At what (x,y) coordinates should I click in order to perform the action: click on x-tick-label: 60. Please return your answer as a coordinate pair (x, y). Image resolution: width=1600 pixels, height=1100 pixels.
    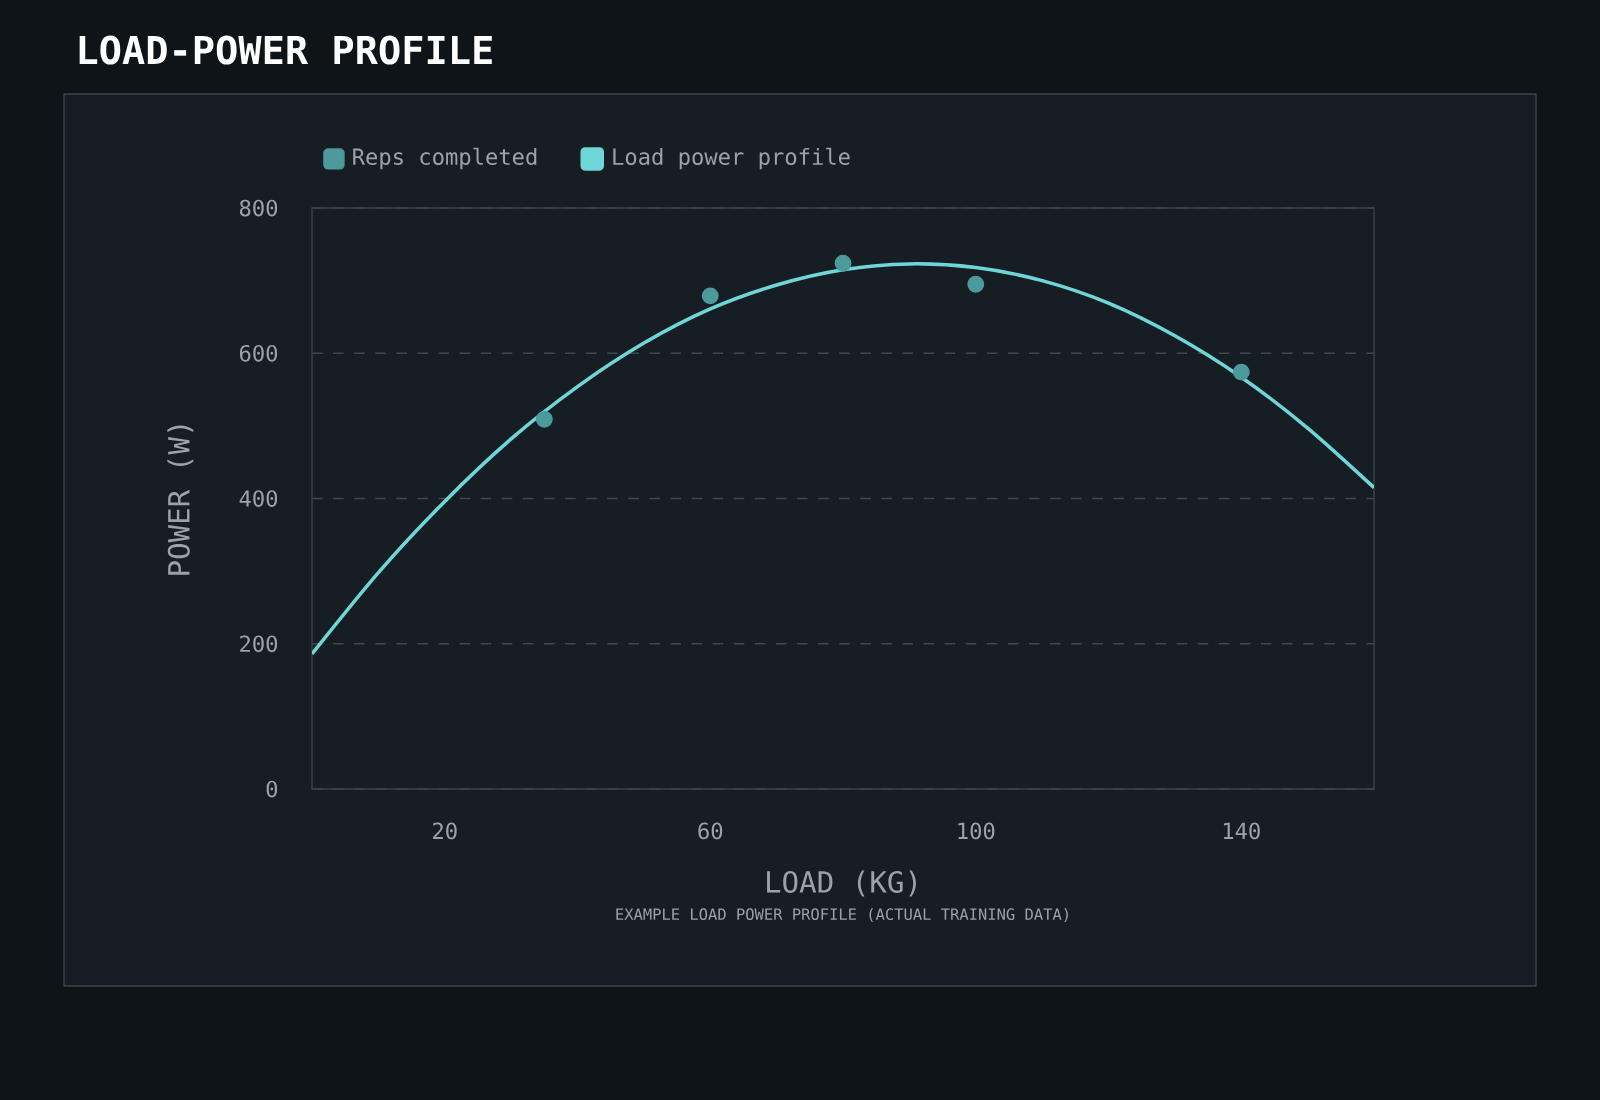
    Looking at the image, I should click on (710, 831).